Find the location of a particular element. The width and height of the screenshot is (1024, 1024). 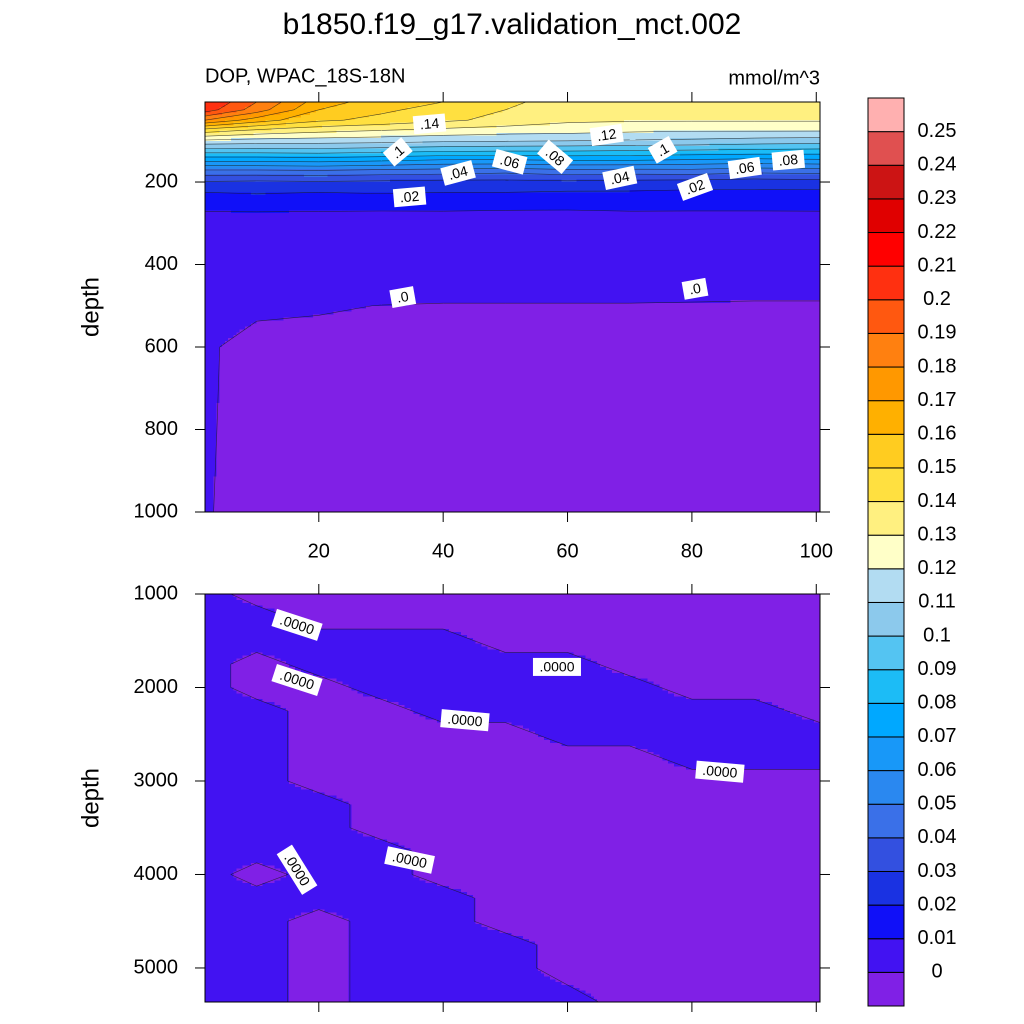

colorbar-label: 0.03 is located at coordinates (937, 871).